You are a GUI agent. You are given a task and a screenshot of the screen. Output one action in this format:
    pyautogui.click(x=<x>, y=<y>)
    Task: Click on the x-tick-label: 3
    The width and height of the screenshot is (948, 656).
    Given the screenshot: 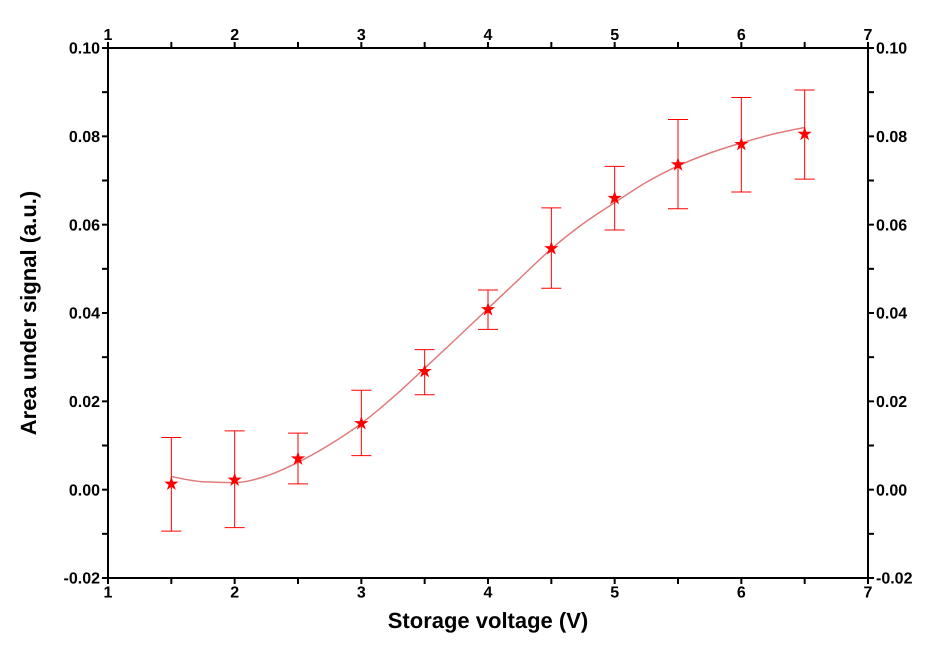 What is the action you would take?
    pyautogui.click(x=361, y=35)
    